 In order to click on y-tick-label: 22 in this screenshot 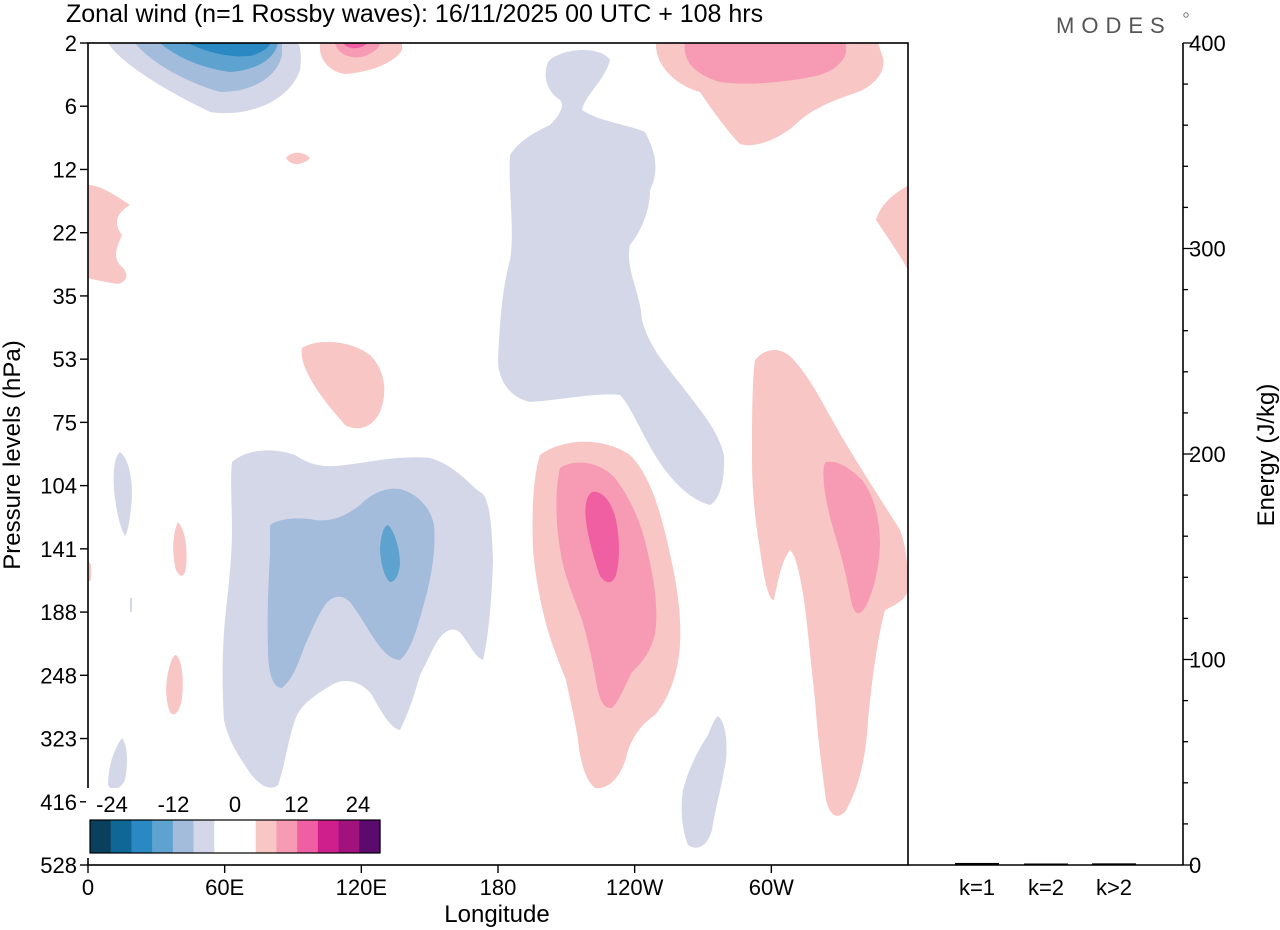, I will do `click(65, 233)`.